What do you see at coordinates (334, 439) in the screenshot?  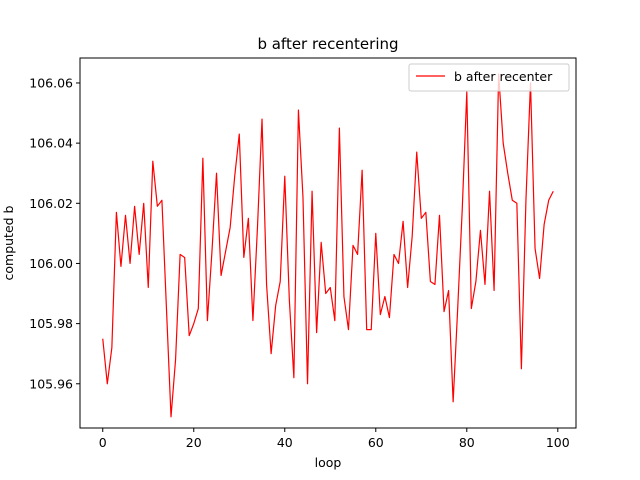 I see `x-axis: 0 20 40 60 80 100` at bounding box center [334, 439].